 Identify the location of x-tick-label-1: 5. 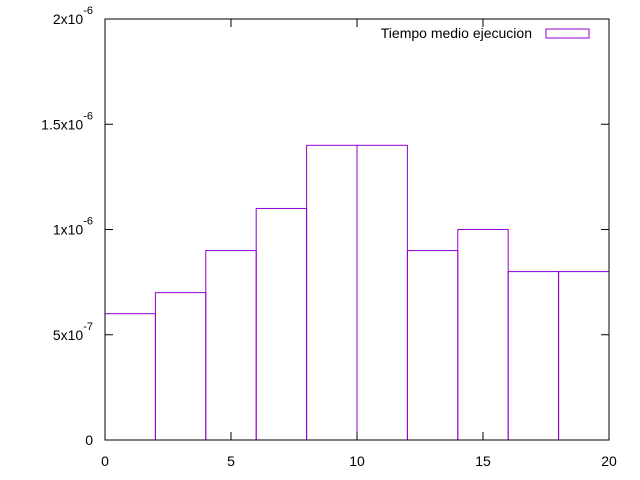
(231, 461).